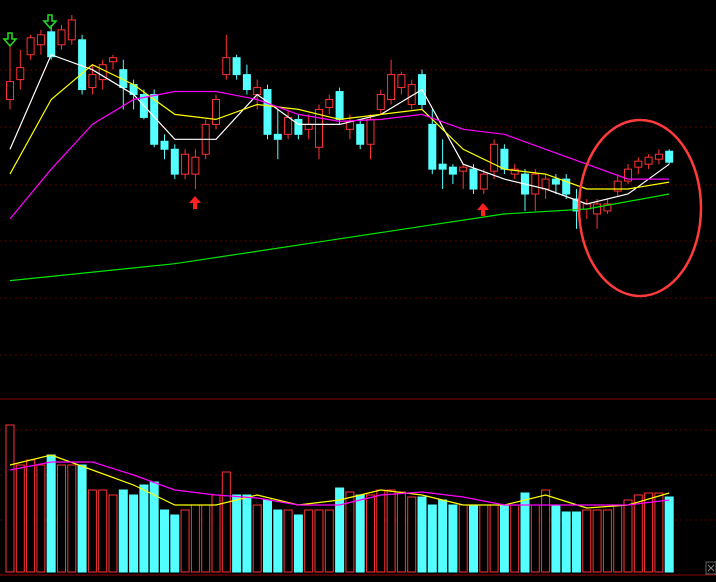 This screenshot has width=716, height=582. I want to click on close-button, so click(710, 568).